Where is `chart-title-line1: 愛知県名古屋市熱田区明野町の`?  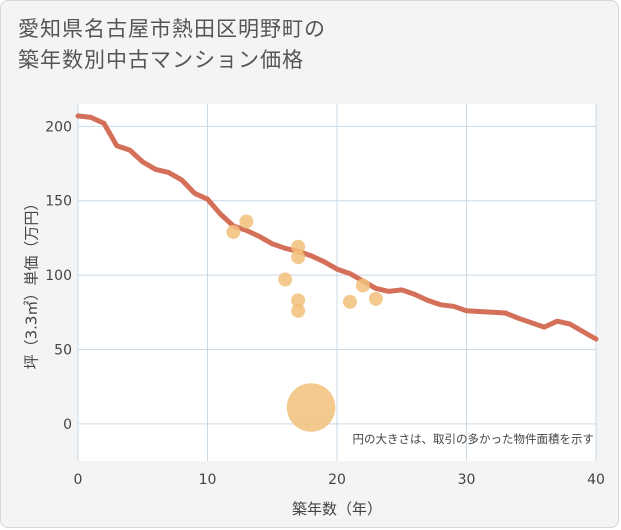
chart-title-line1: 愛知県名古屋市熱田区明野町の is located at coordinates (172, 29).